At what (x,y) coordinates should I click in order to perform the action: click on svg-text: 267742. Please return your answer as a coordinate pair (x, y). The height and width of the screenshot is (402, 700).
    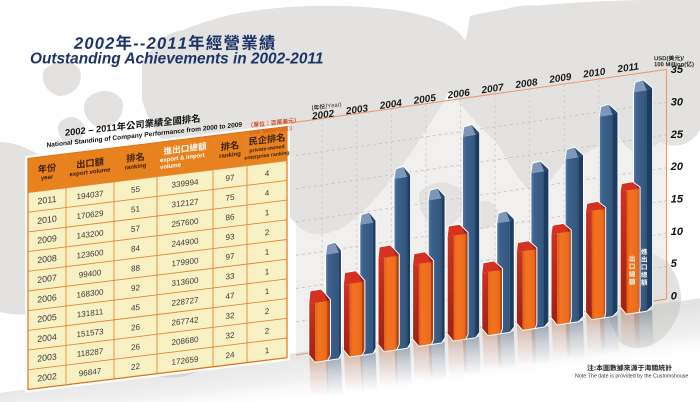
    Looking at the image, I should click on (184, 321).